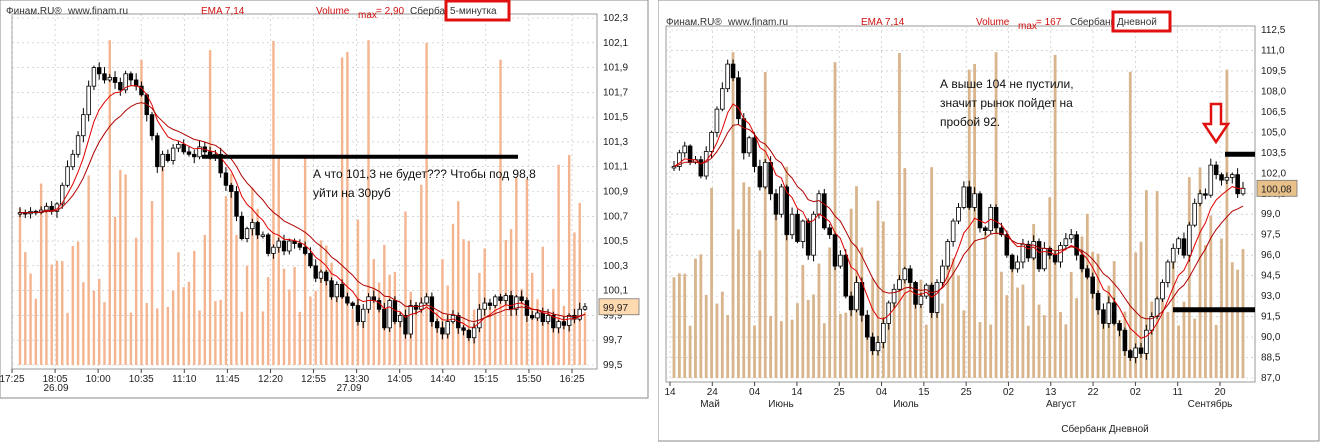 The width and height of the screenshot is (1321, 448). What do you see at coordinates (1271, 337) in the screenshot?
I see `y-tick-label: 90,0` at bounding box center [1271, 337].